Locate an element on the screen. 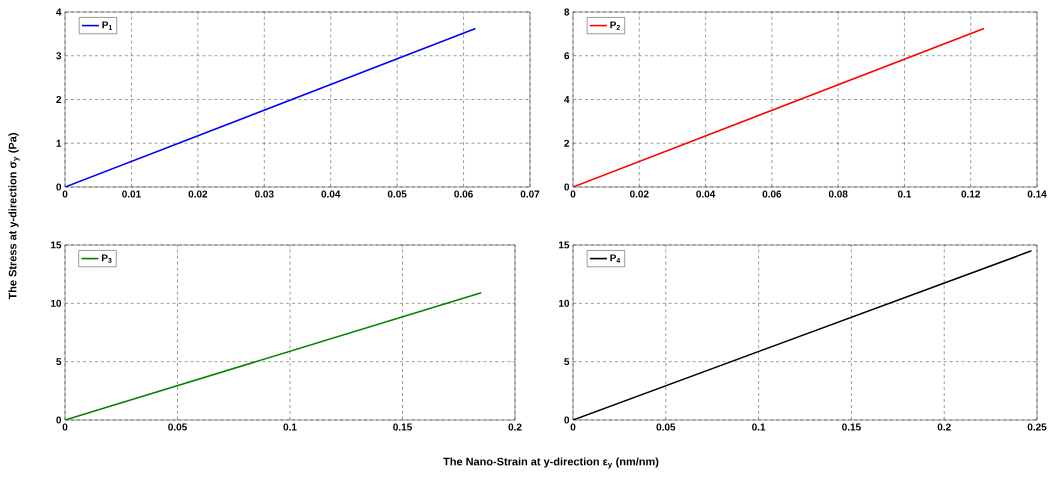 This screenshot has width=1057, height=479. legend-label: P$_{1}$ is located at coordinates (107, 25).